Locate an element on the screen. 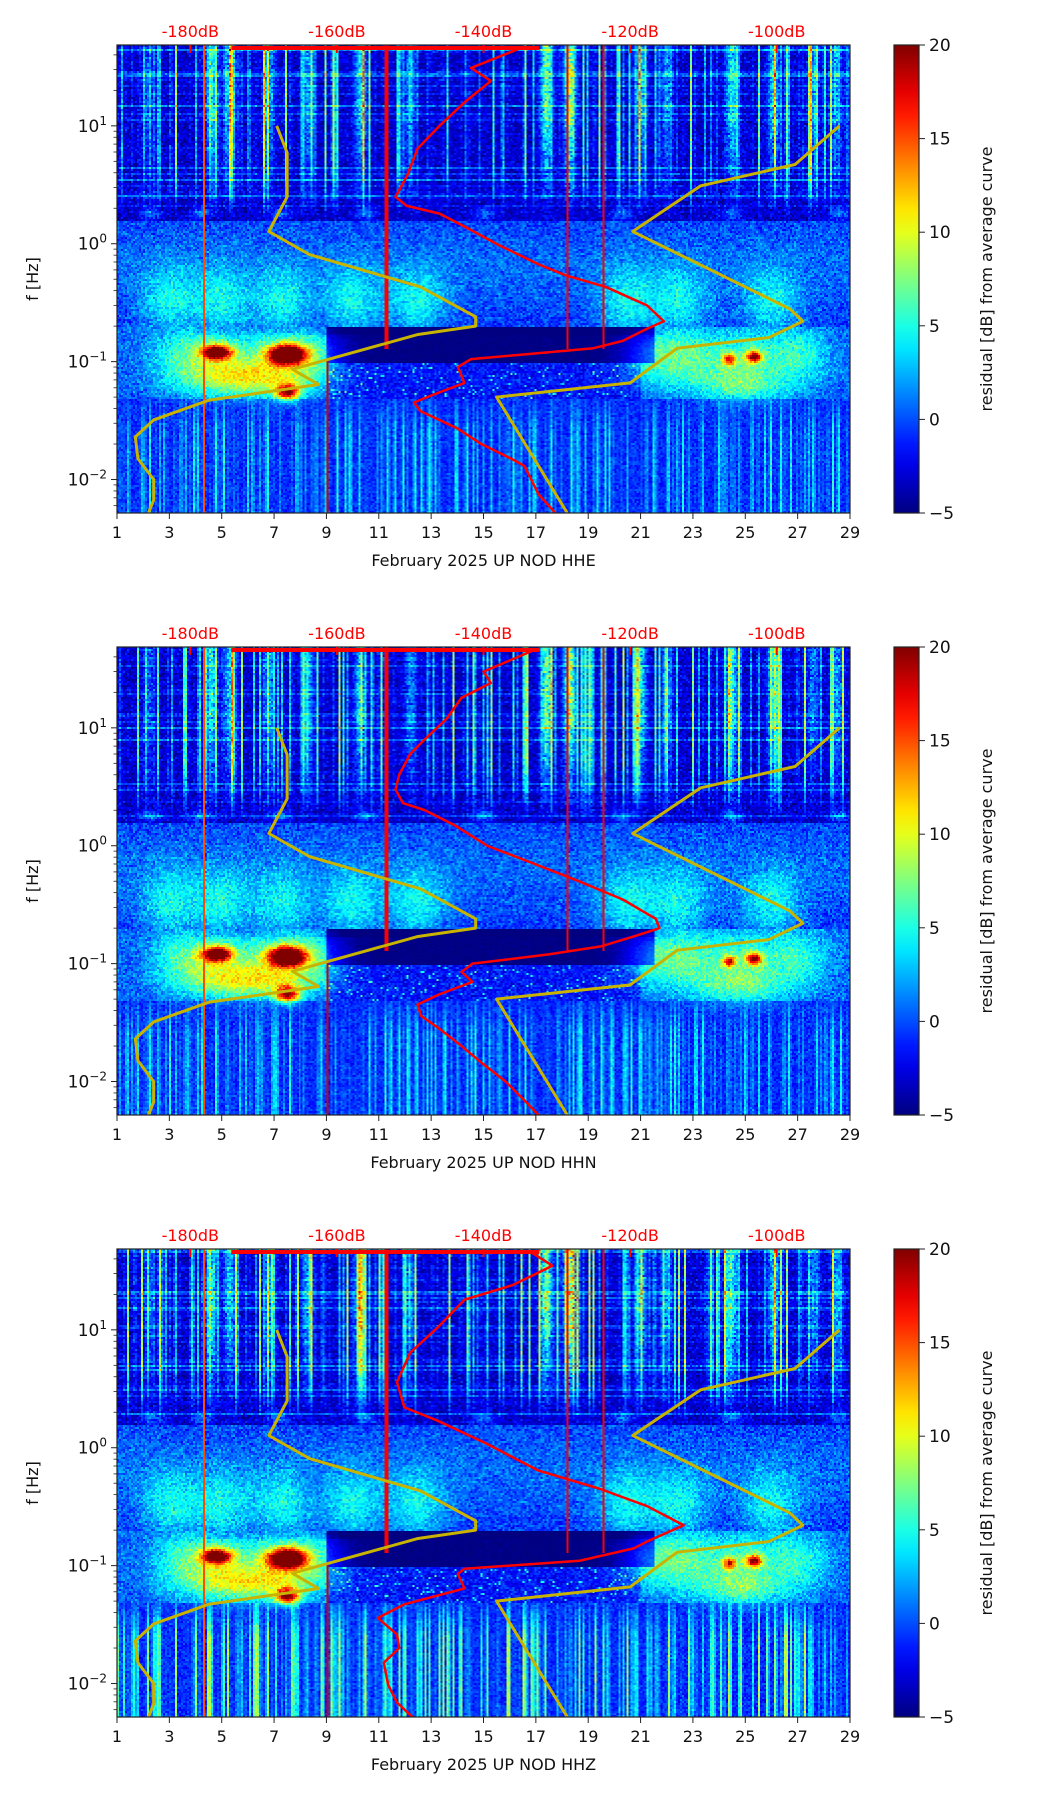  red-psd-curve is located at coordinates (527, 881).